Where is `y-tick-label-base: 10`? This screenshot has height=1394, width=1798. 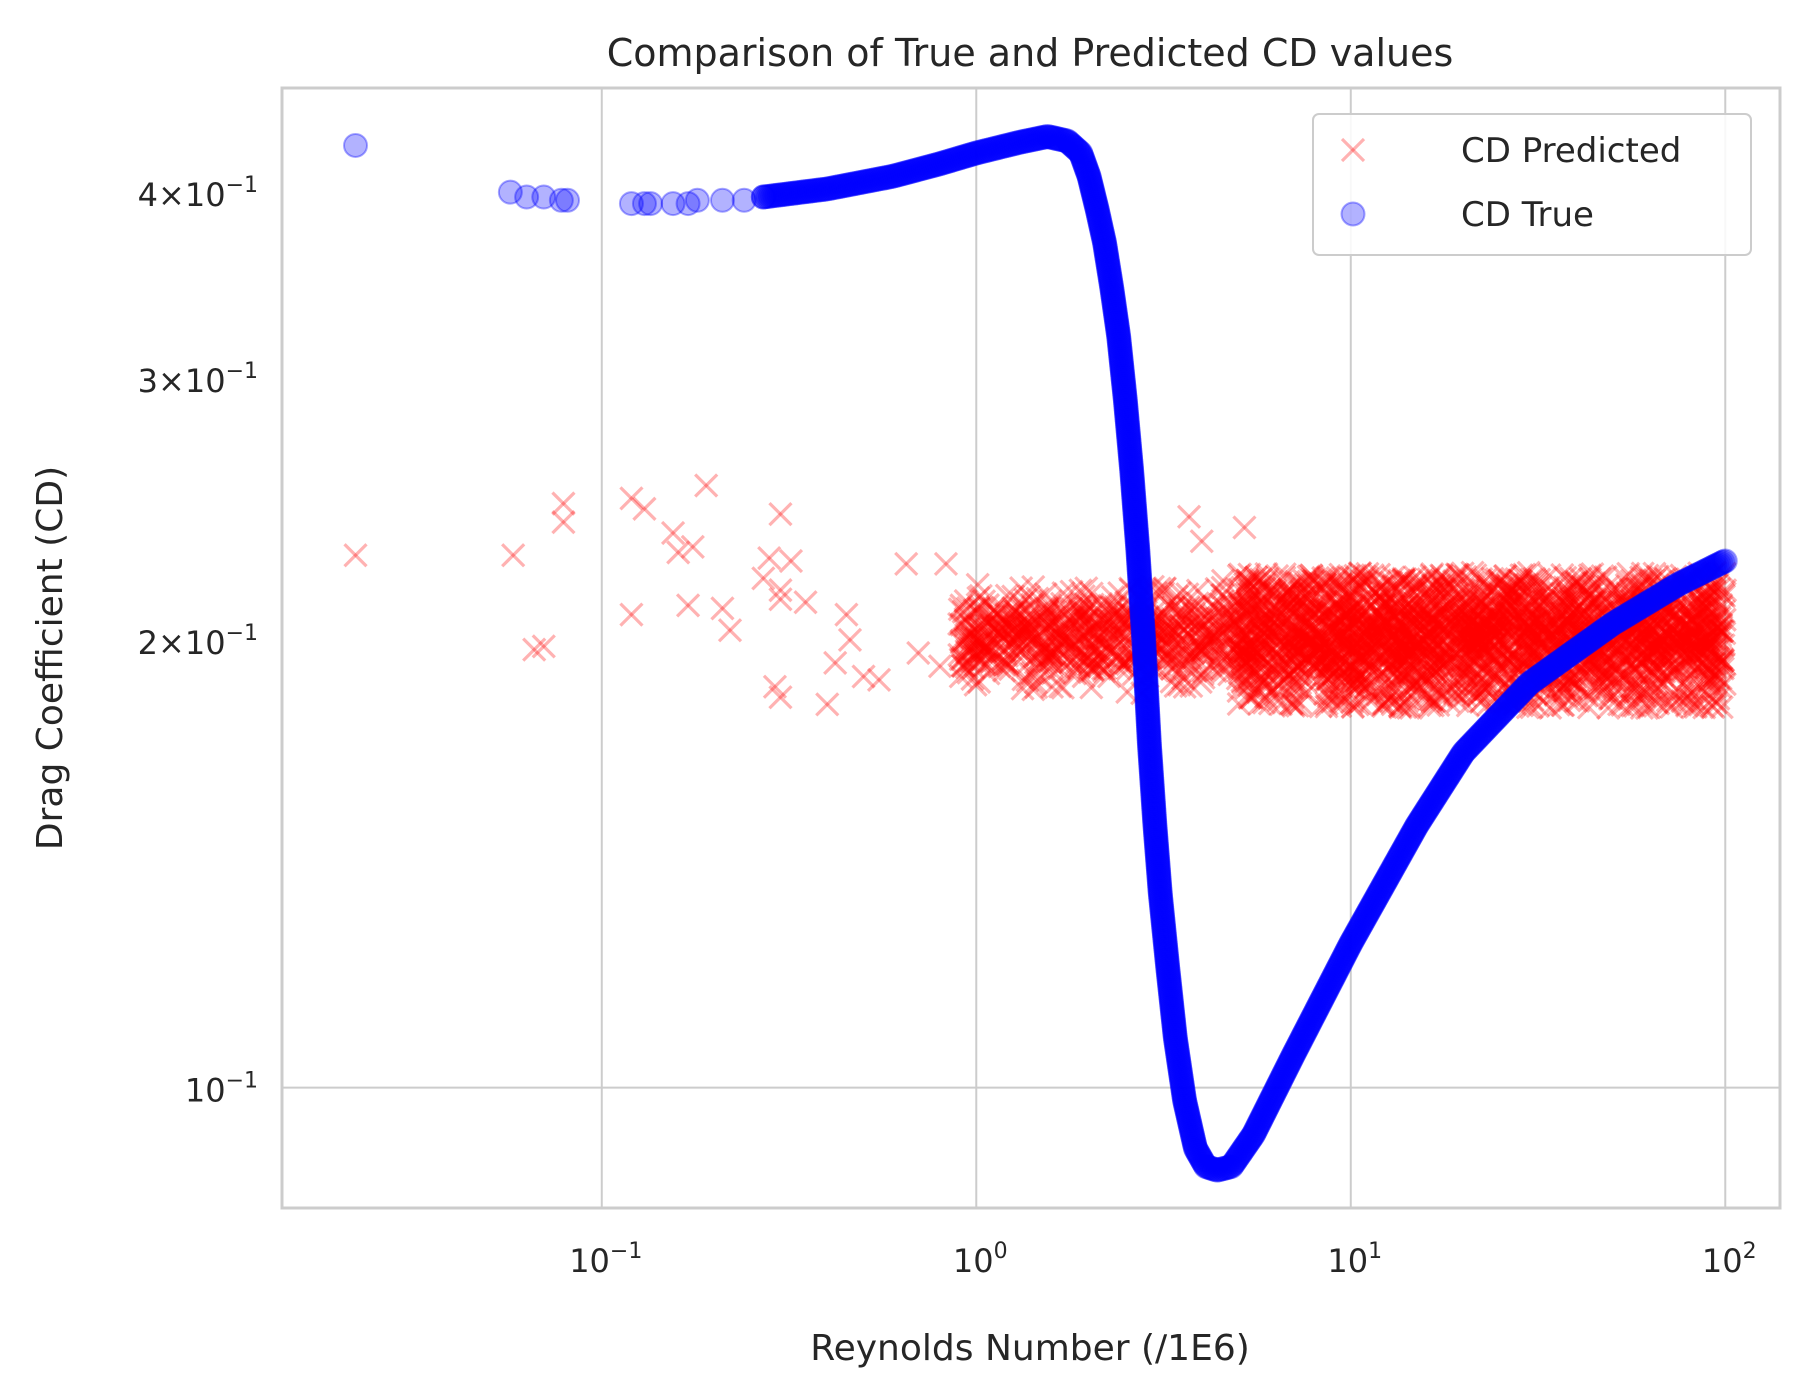 y-tick-label-base: 10 is located at coordinates (205, 1091).